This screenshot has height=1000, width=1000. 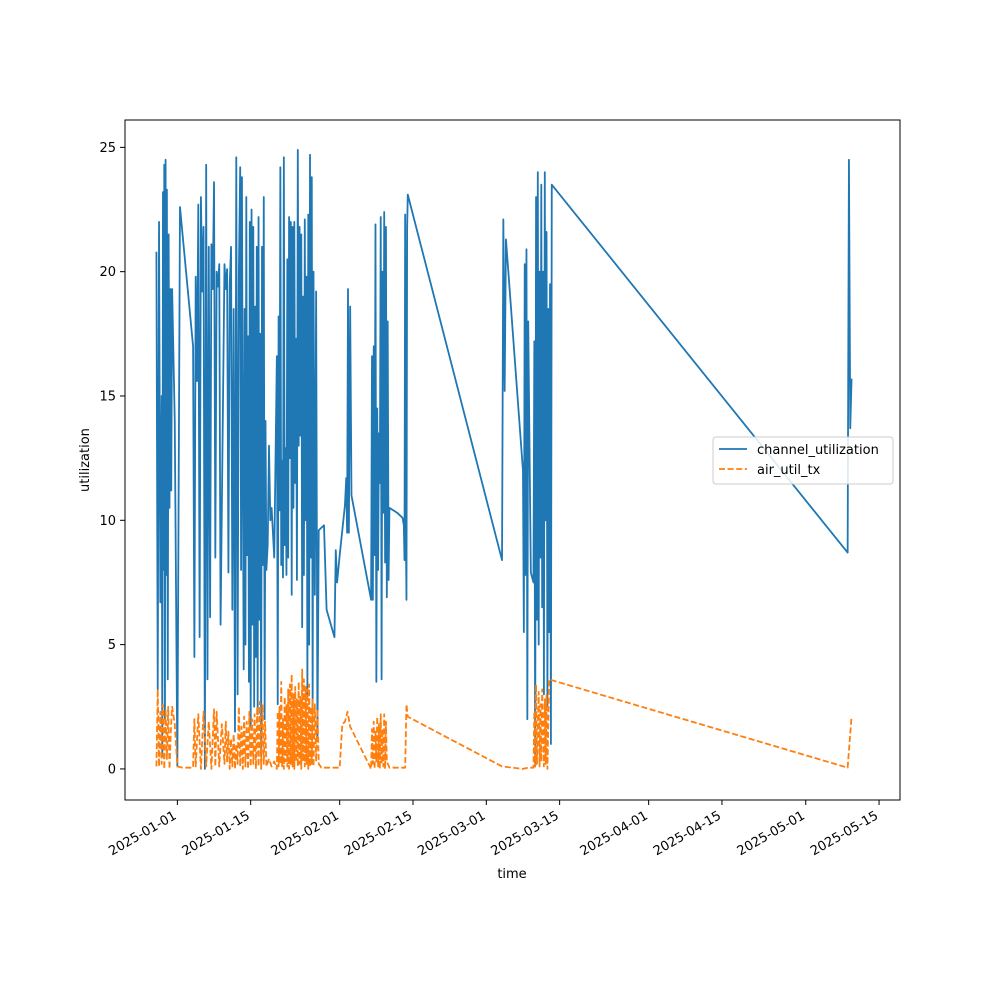 I want to click on x-tick-label: 2025-04-15, so click(x=687, y=833).